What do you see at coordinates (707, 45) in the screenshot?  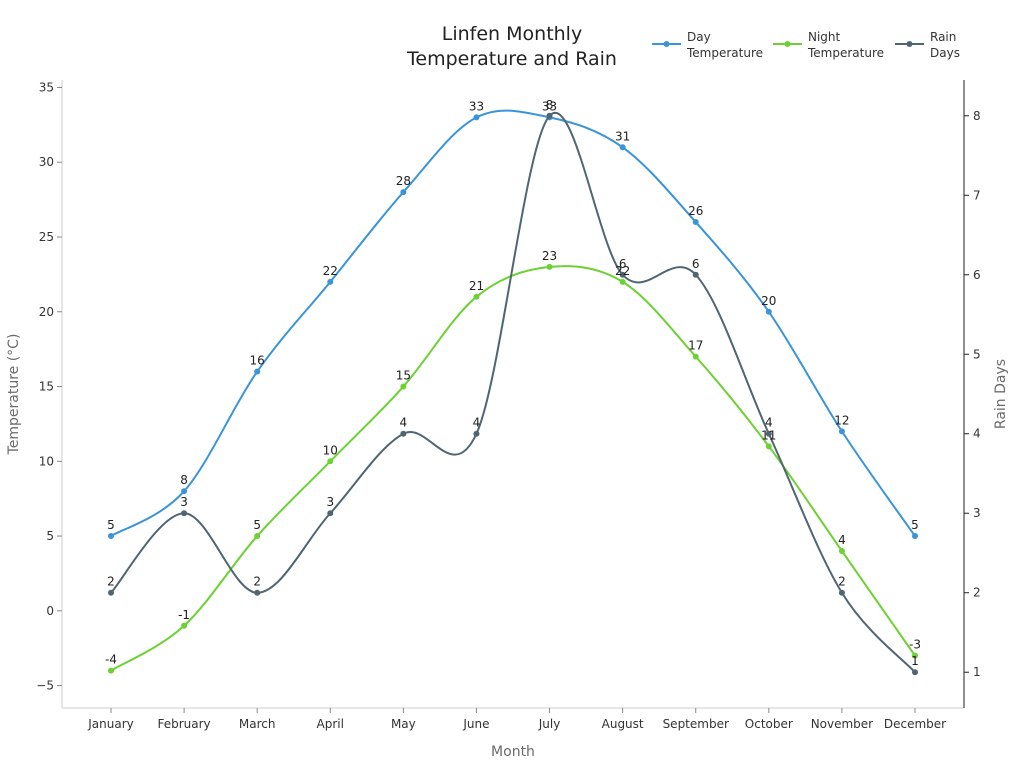 I see `legend-item: Day Temperature` at bounding box center [707, 45].